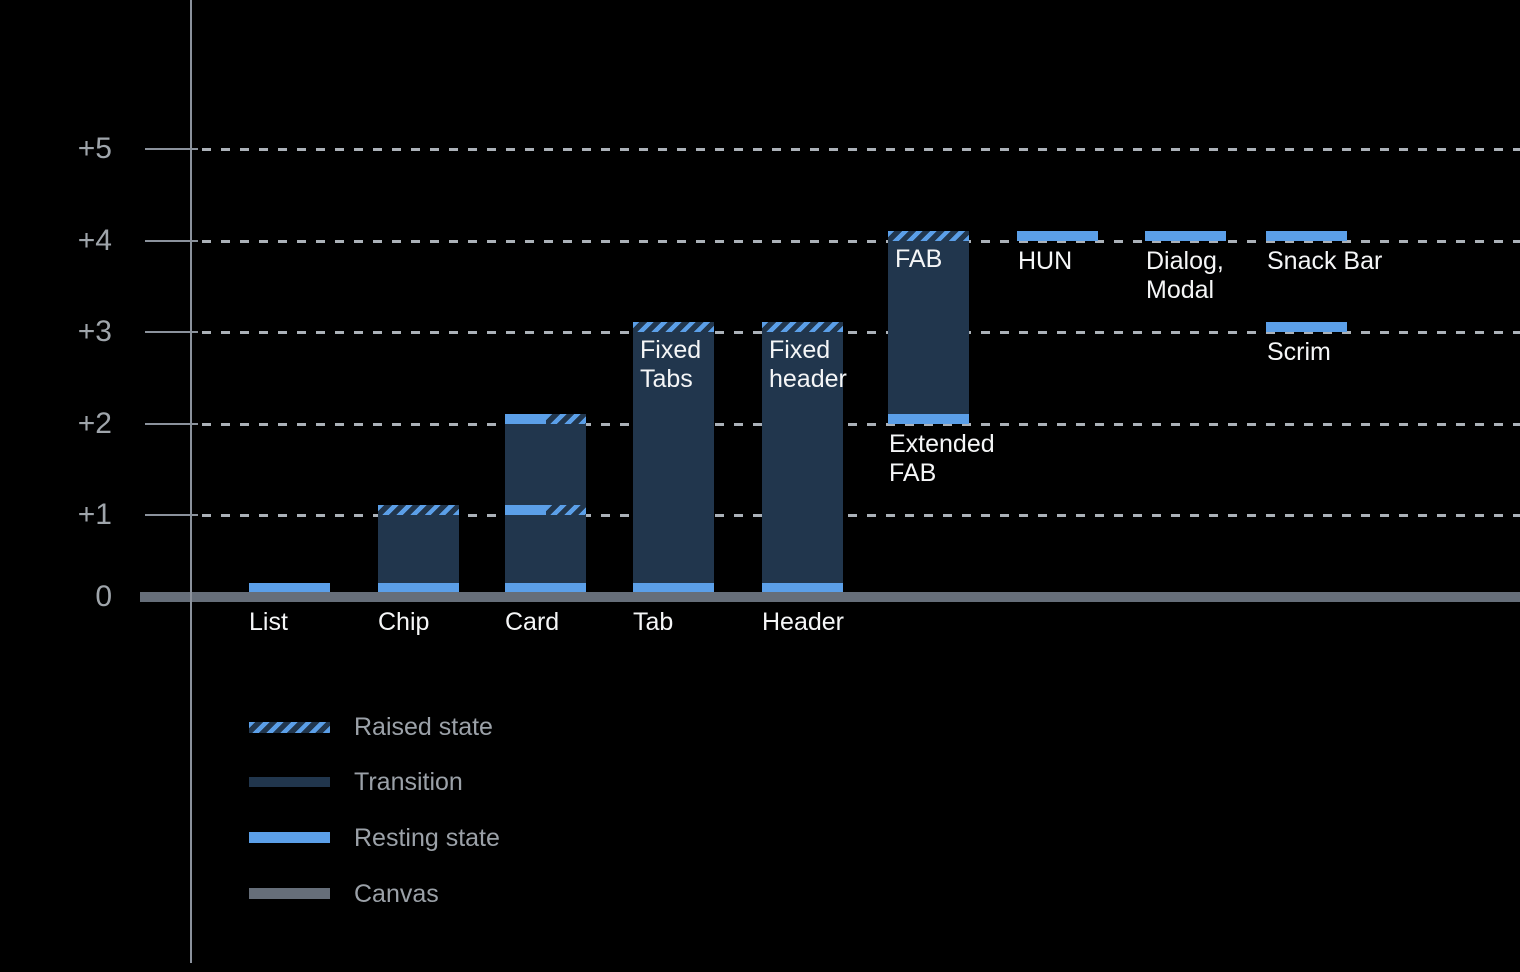 This screenshot has width=1520, height=972. I want to click on bar-below-label-FAB: Extended, so click(942, 443).